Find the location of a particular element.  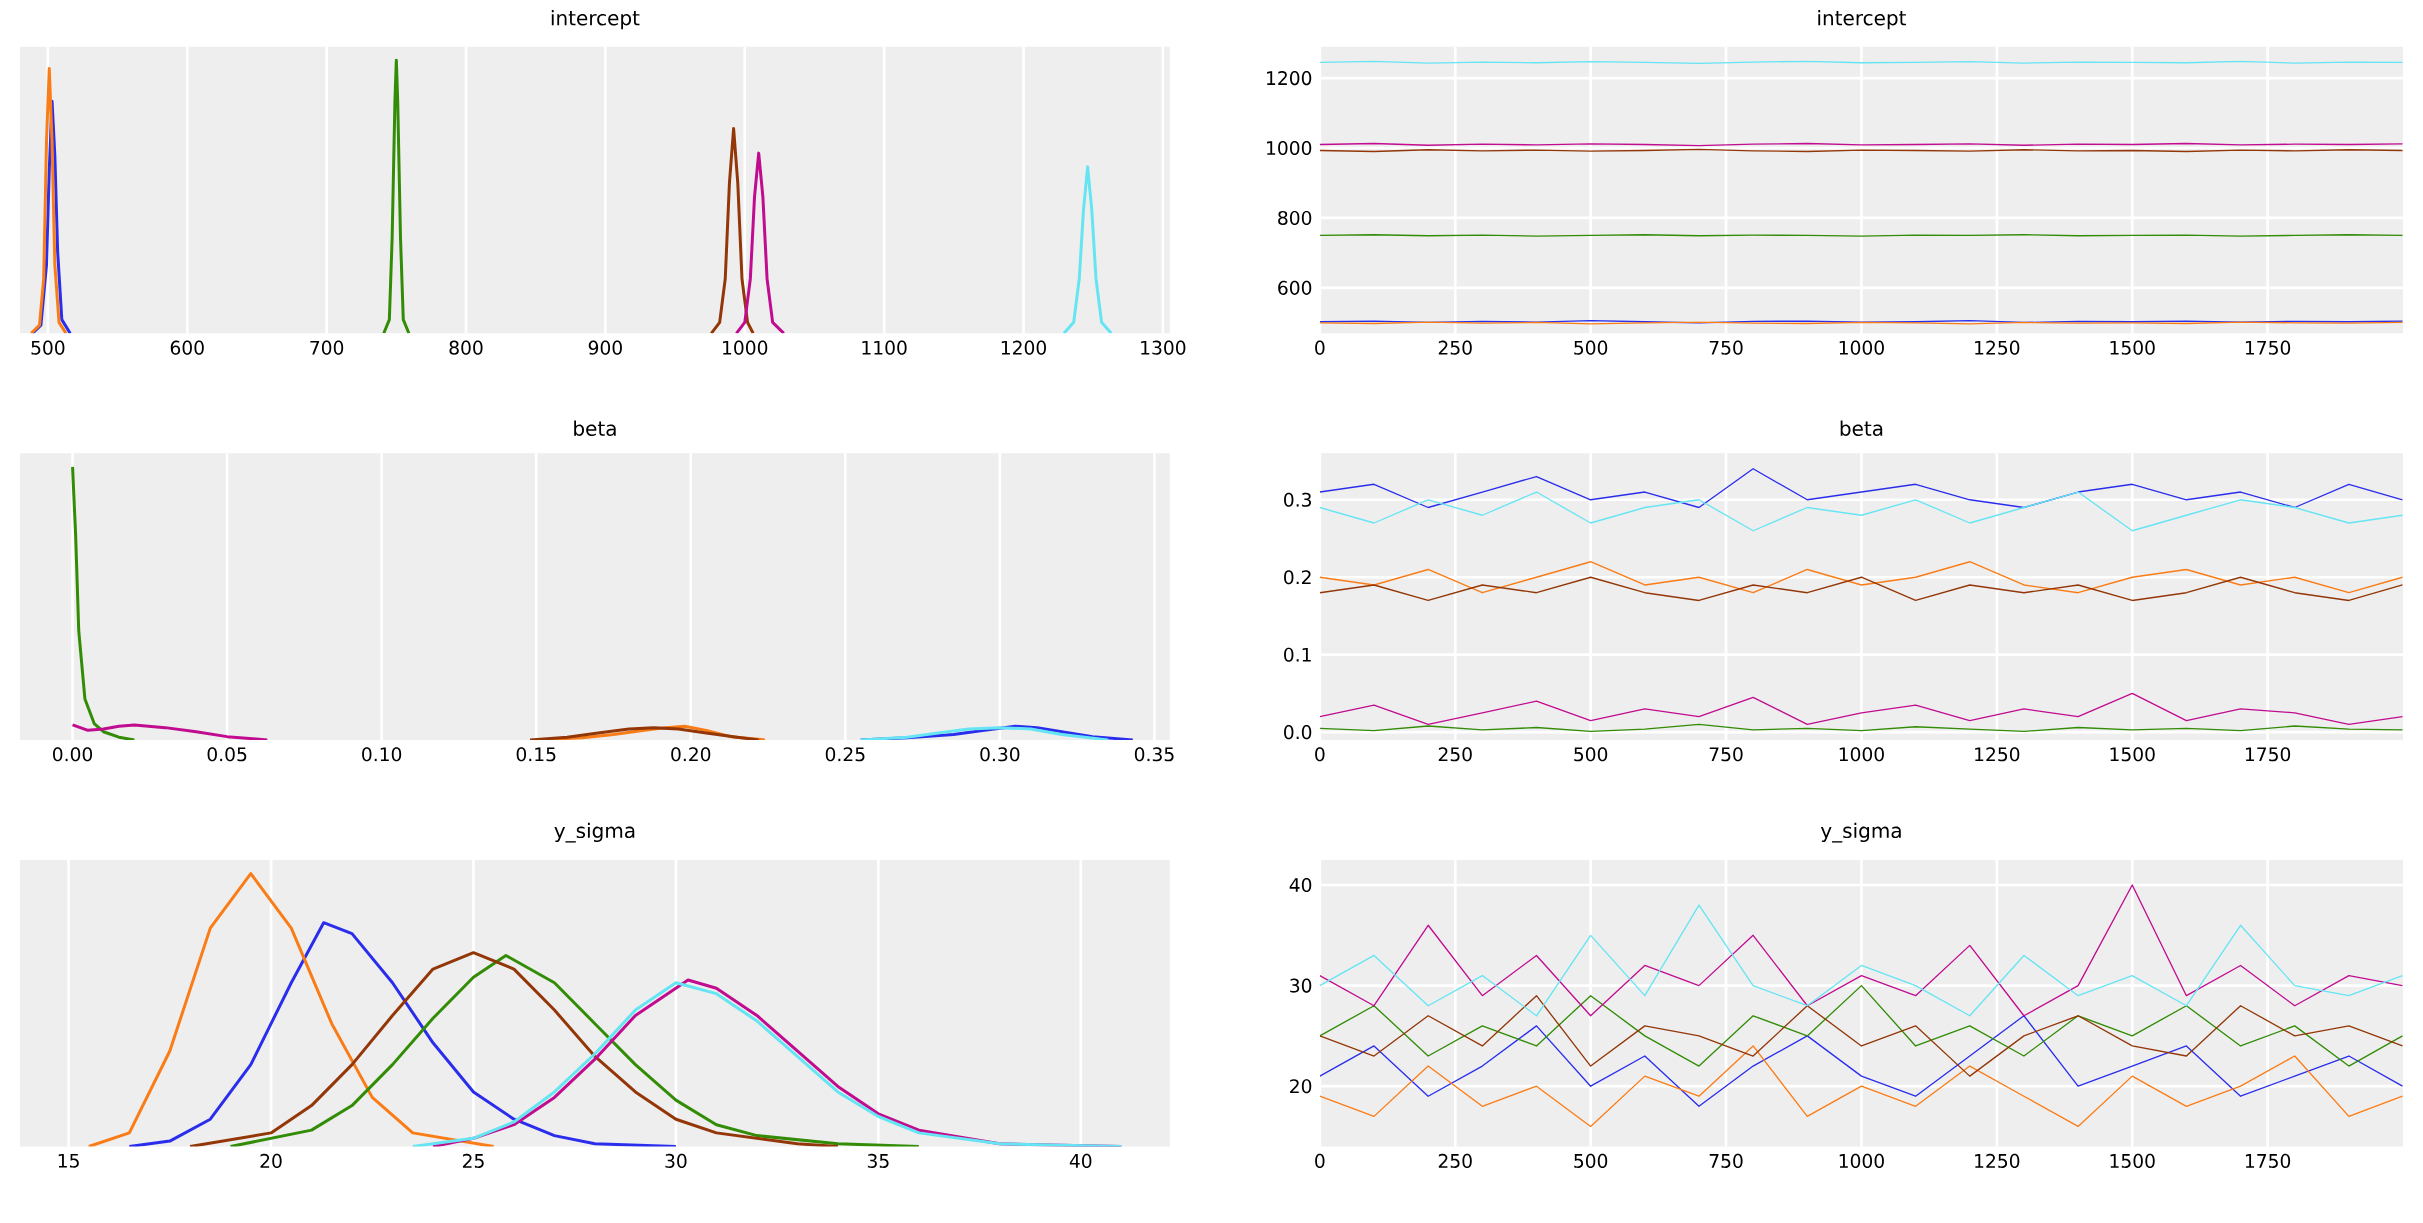

x-tick-label: 40 is located at coordinates (1080, 1160).